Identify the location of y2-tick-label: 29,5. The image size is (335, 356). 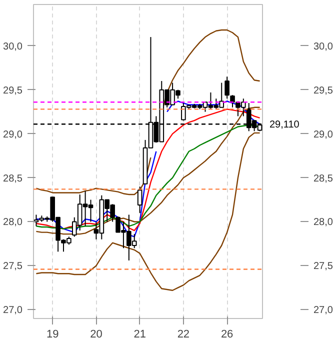
(324, 90).